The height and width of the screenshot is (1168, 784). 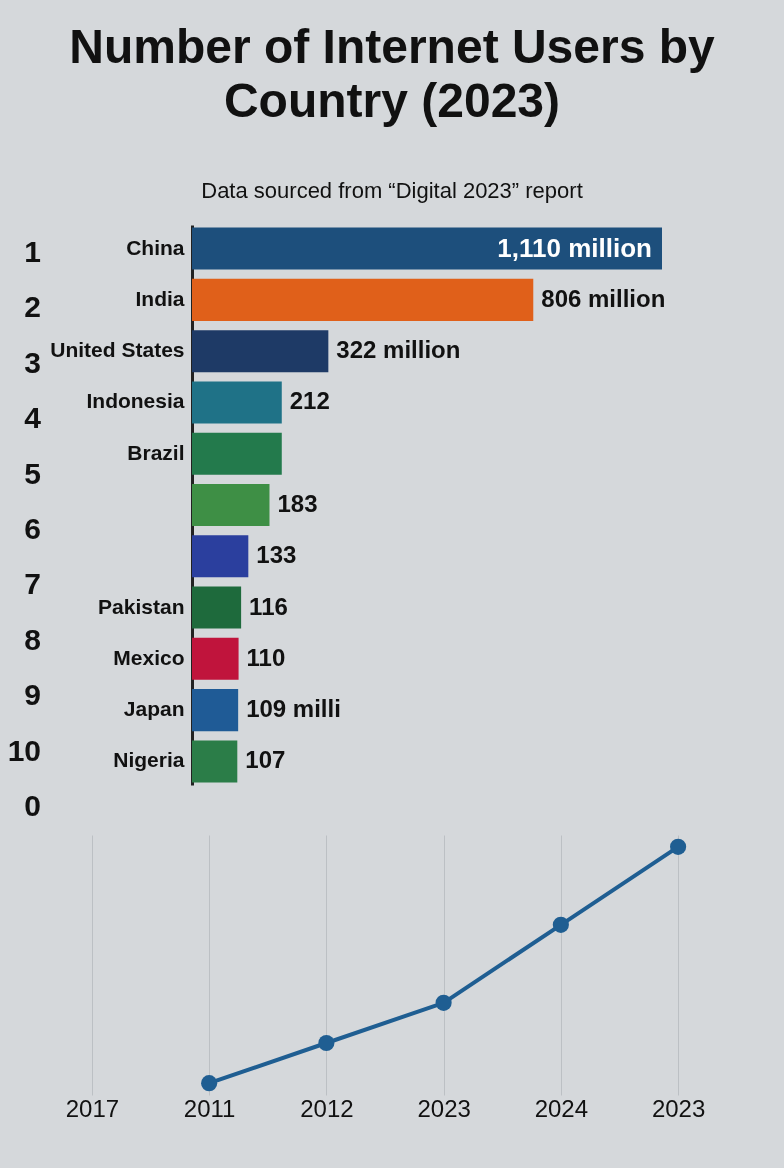 I want to click on text: 1, so click(x=32, y=251).